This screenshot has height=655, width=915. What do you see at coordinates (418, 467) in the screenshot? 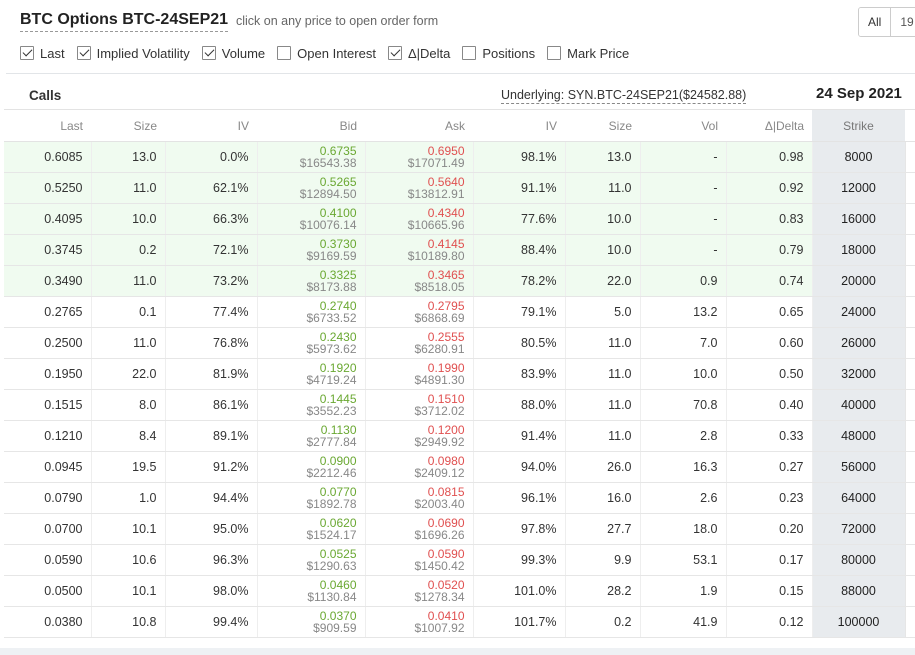
I see `ask-price: 0.0980 $2409.12` at bounding box center [418, 467].